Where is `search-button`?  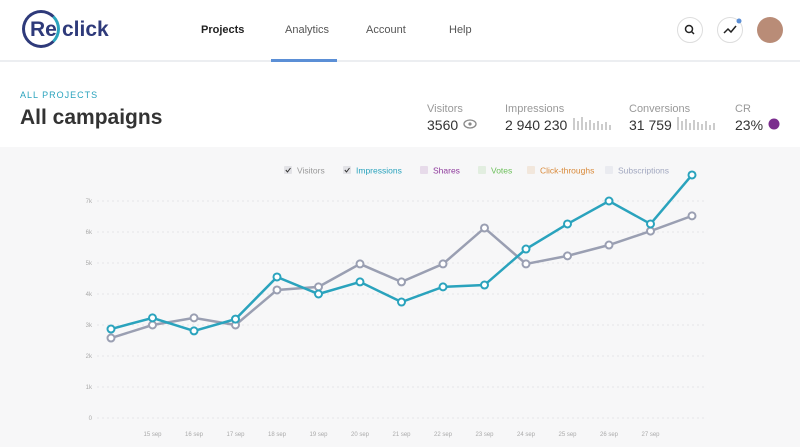 search-button is located at coordinates (690, 30).